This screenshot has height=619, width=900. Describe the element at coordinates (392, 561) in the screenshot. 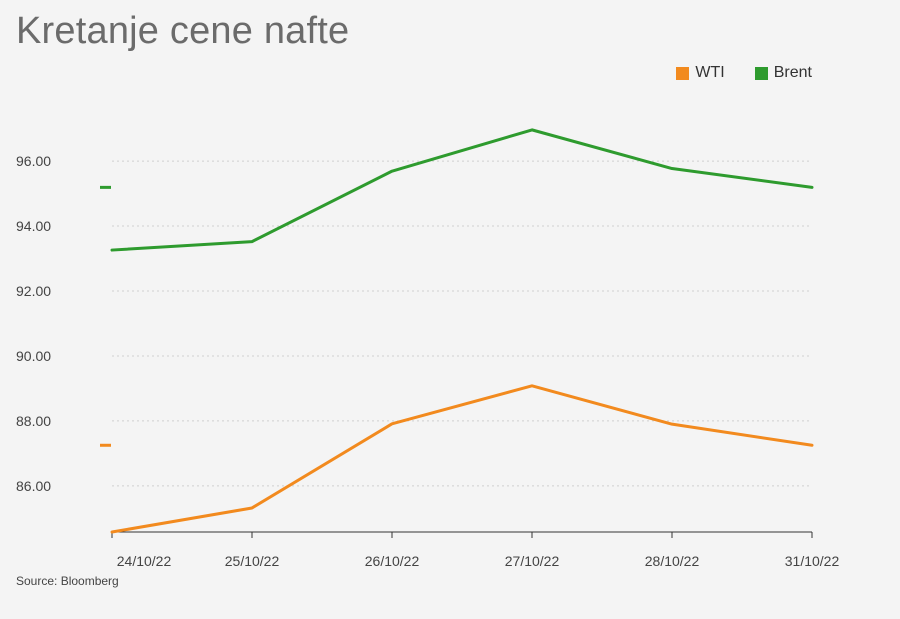

I see `x-tick-label: 26/10/22` at that location.